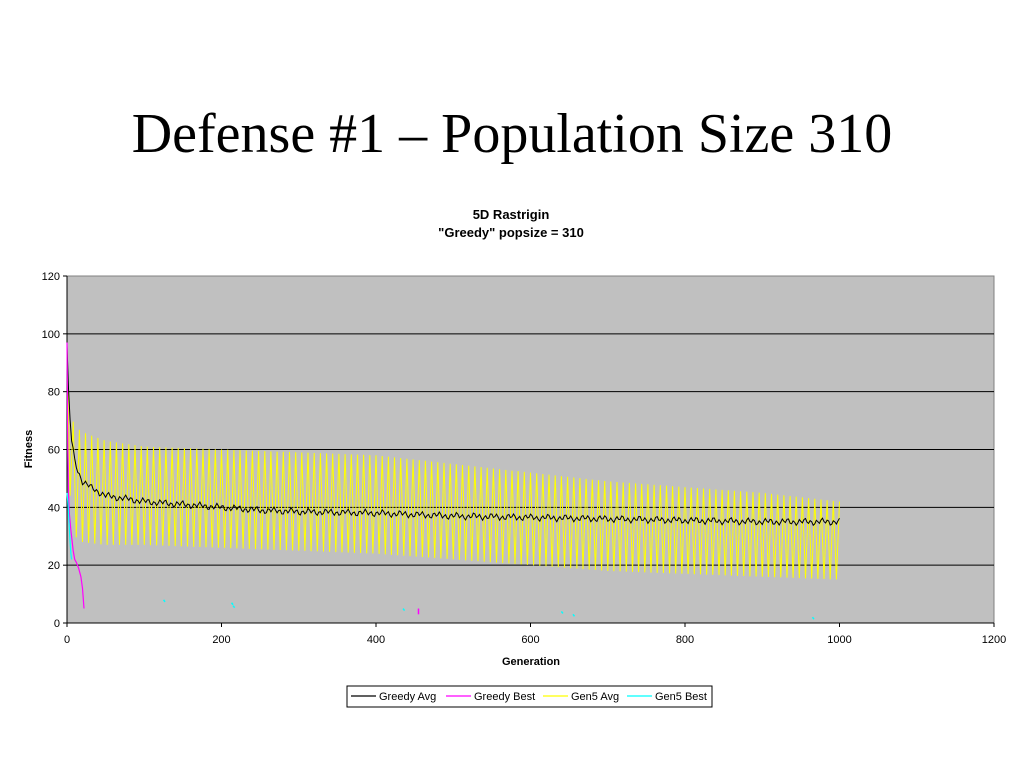 This screenshot has height=768, width=1024. I want to click on x-tick-label-0: 0, so click(67, 640).